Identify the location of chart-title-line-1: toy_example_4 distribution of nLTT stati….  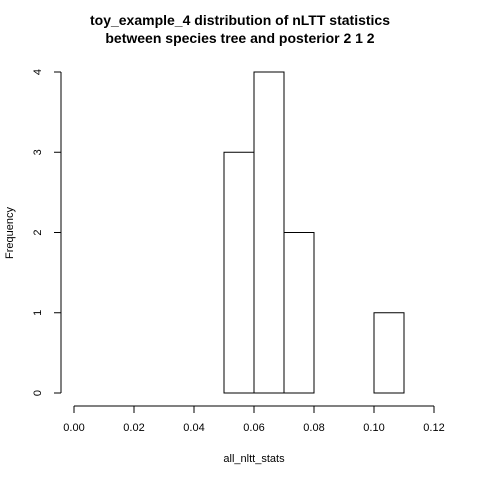
(240, 20).